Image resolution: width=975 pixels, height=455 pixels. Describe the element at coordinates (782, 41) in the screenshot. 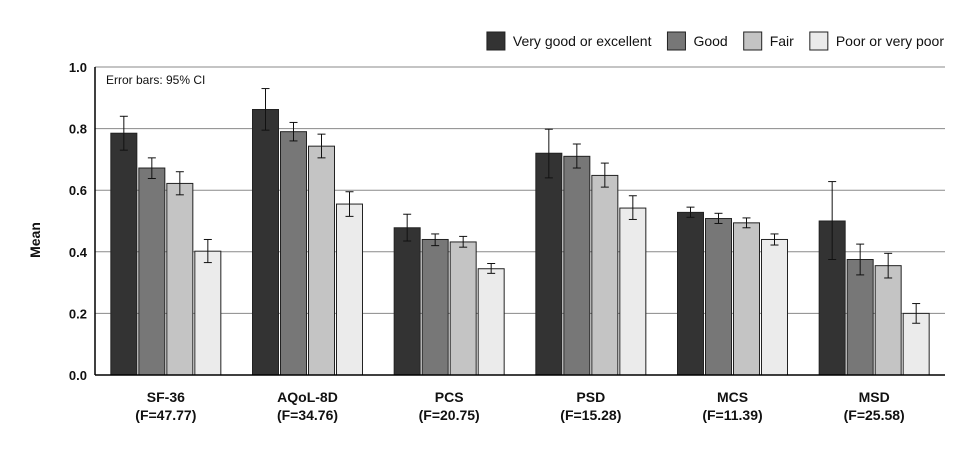

I see `legend-label: Fair` at that location.